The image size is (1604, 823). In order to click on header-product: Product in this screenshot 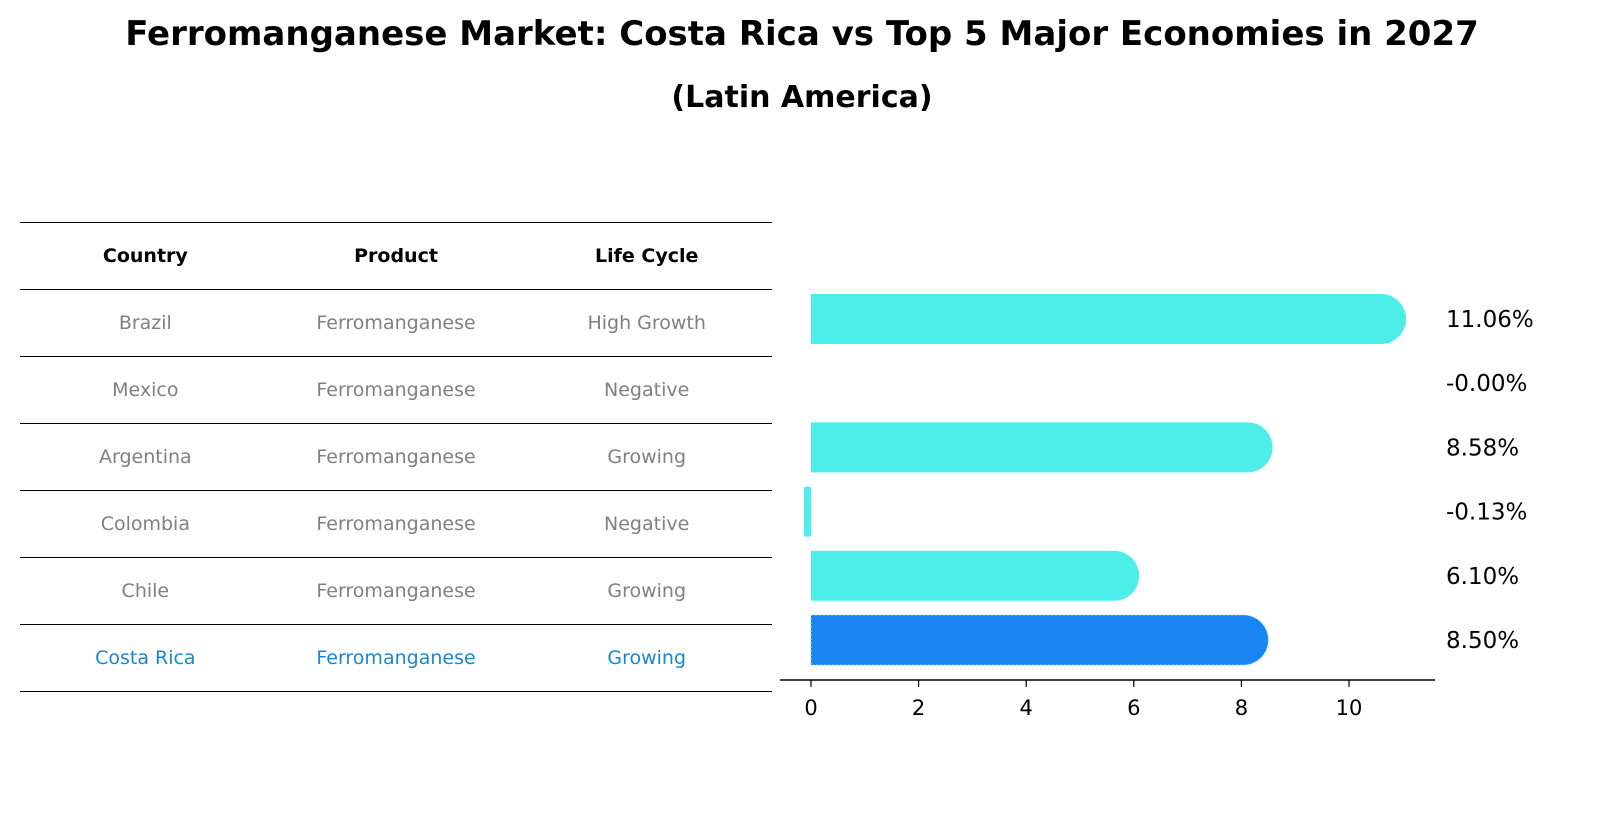, I will do `click(396, 256)`.